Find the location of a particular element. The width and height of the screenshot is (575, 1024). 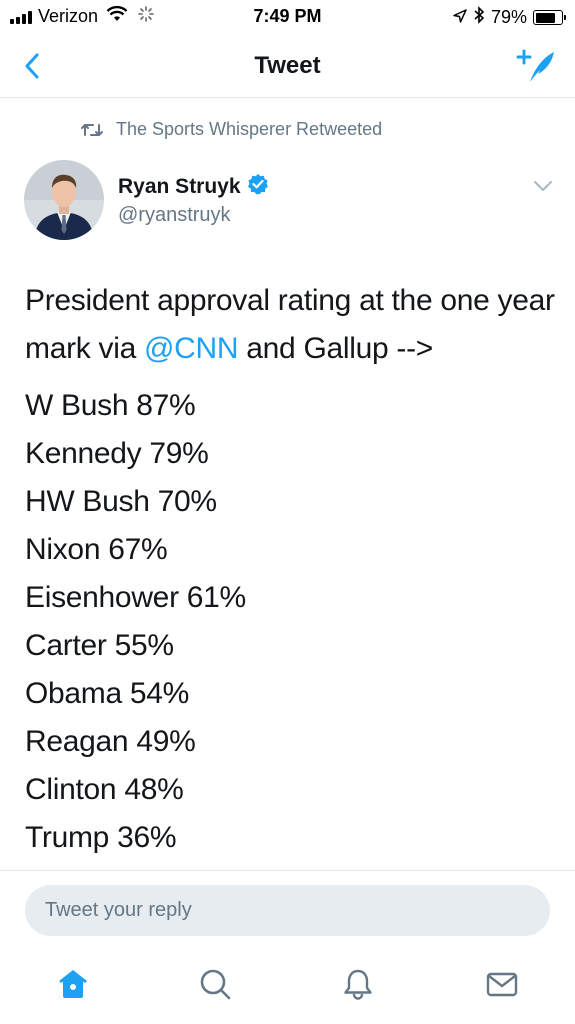

signal-icon is located at coordinates (21, 17).